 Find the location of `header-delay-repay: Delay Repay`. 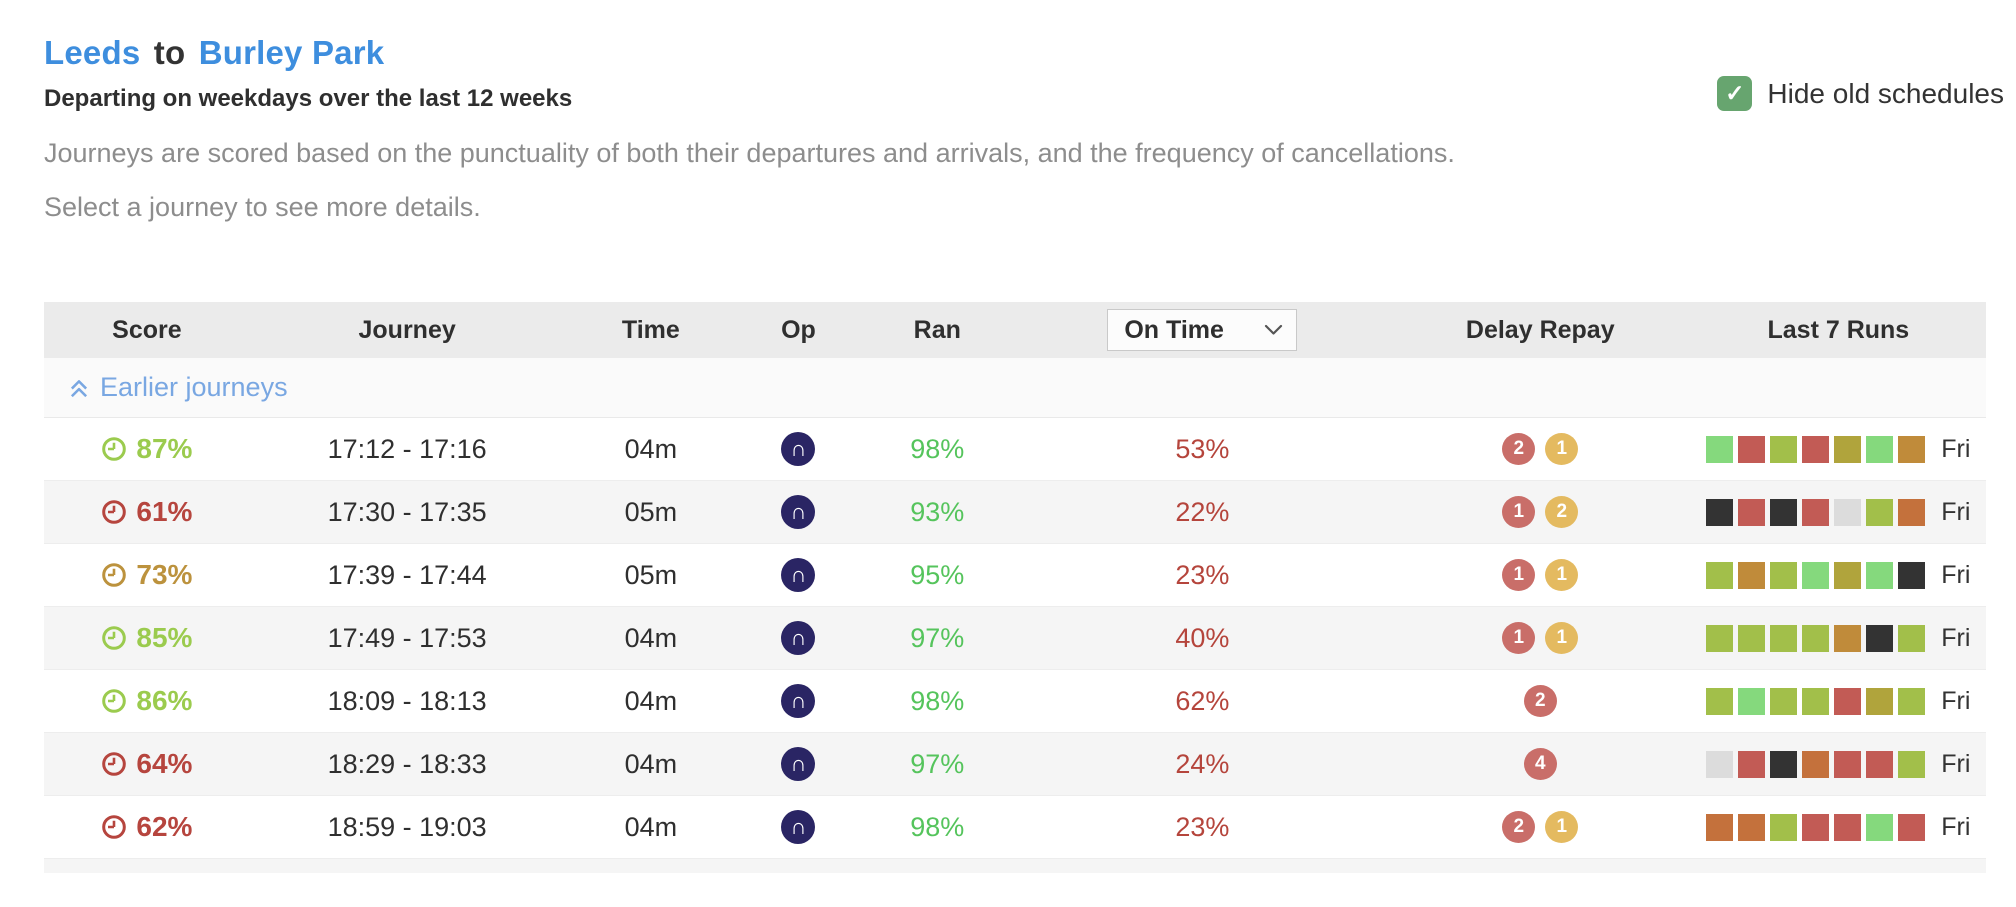

header-delay-repay: Delay Repay is located at coordinates (1540, 329).